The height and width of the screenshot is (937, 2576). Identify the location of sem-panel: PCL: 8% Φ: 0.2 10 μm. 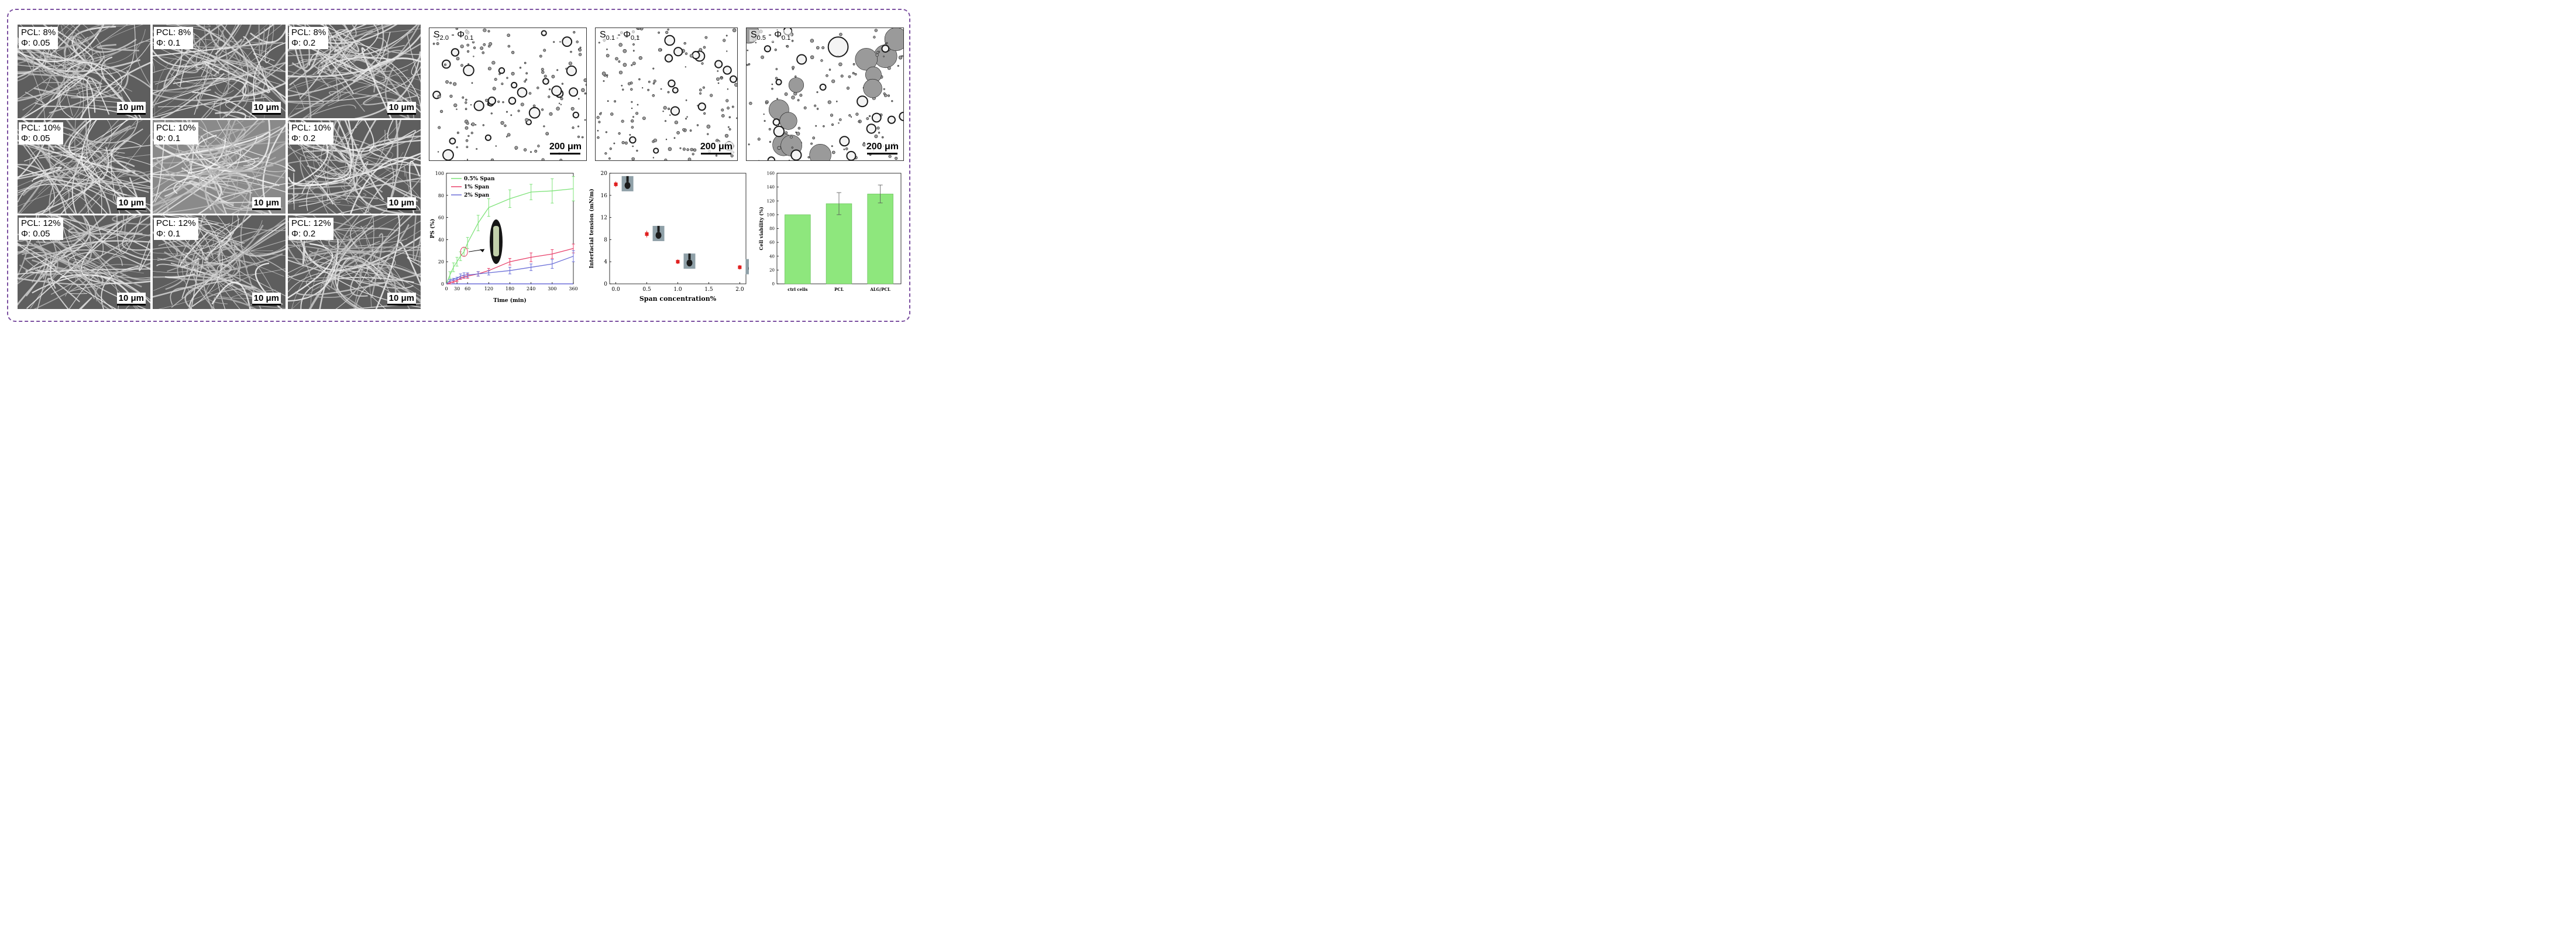
(355, 71).